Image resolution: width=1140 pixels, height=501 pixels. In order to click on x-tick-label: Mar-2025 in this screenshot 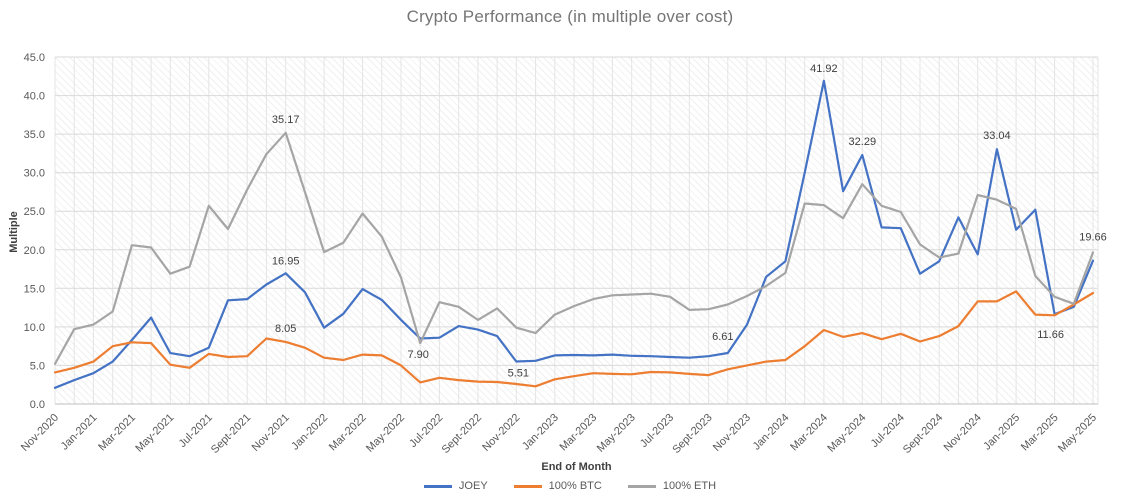, I will do `click(1040, 433)`.